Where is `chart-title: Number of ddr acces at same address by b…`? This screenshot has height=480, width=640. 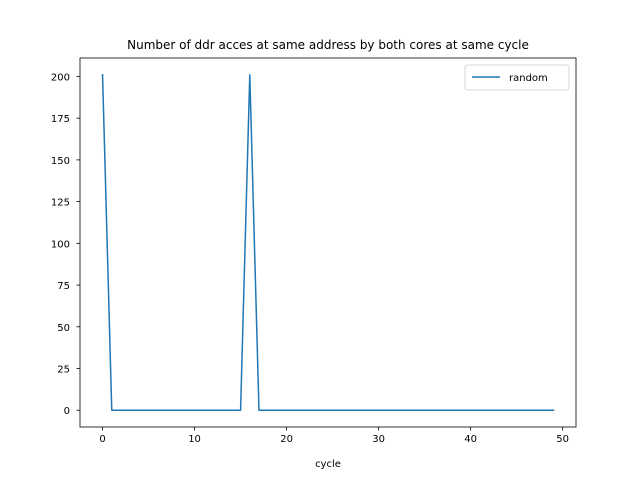 chart-title: Number of ddr acces at same address by b… is located at coordinates (328, 45).